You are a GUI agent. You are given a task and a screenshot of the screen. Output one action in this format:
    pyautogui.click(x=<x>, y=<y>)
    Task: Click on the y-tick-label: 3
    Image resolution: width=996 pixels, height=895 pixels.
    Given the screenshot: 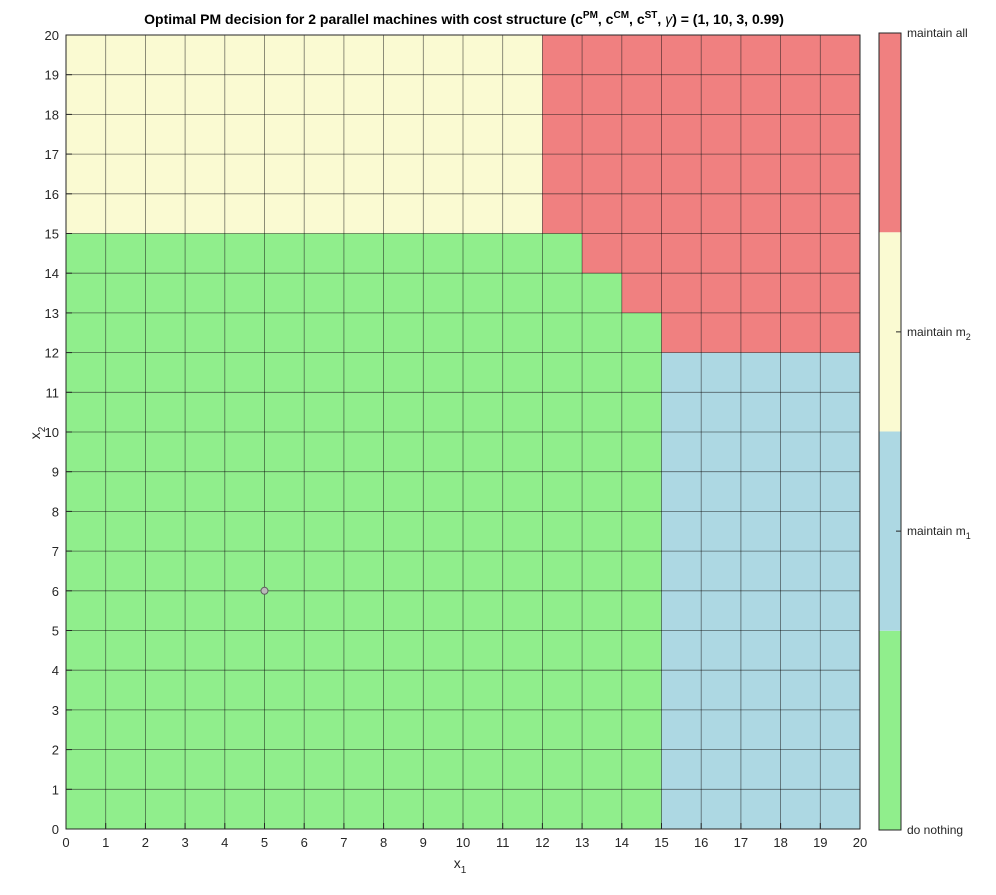 What is the action you would take?
    pyautogui.click(x=55, y=710)
    